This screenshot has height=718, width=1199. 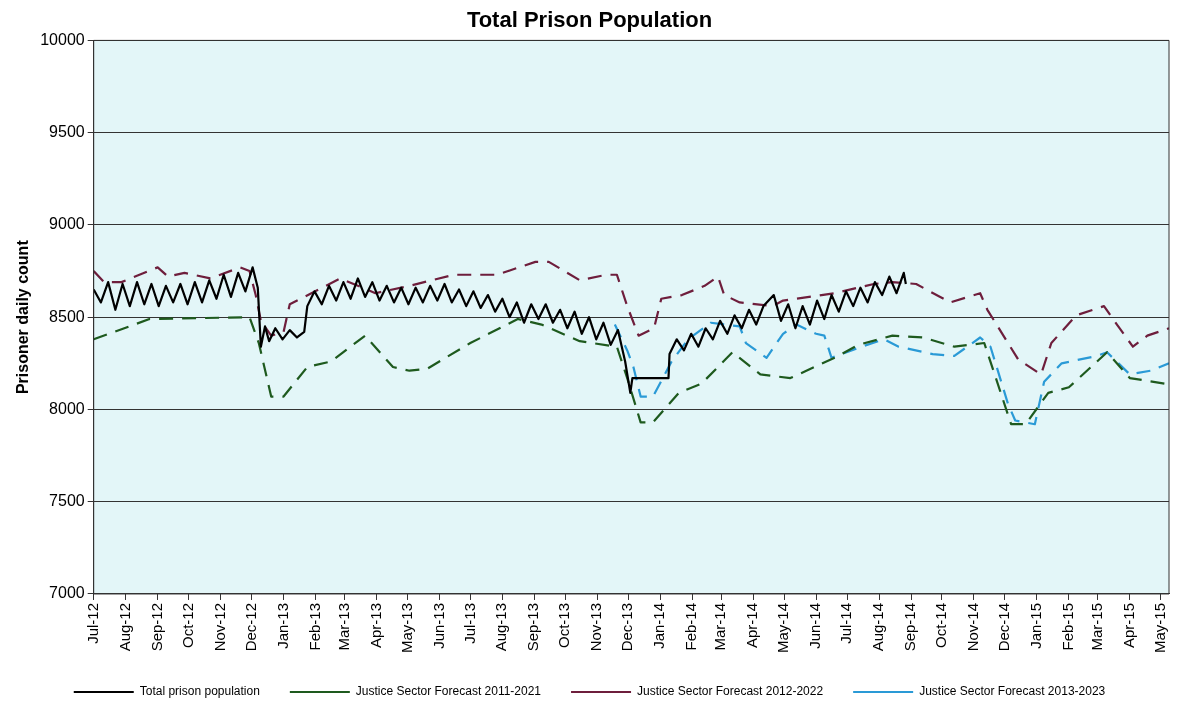 I want to click on y-tick-label: 7500, so click(x=67, y=501).